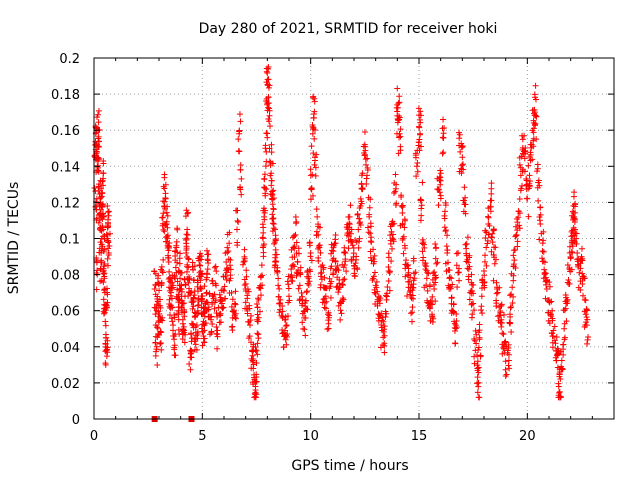 Image resolution: width=640 pixels, height=480 pixels. Describe the element at coordinates (527, 436) in the screenshot. I see `x-tick-label: 20` at that location.